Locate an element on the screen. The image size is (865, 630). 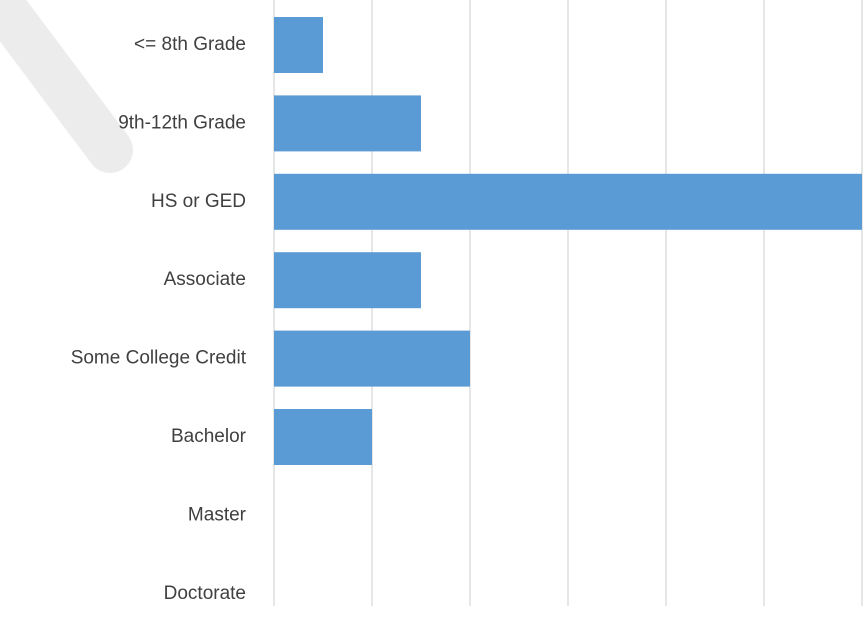
y-tick-label: Doctorate is located at coordinates (205, 593).